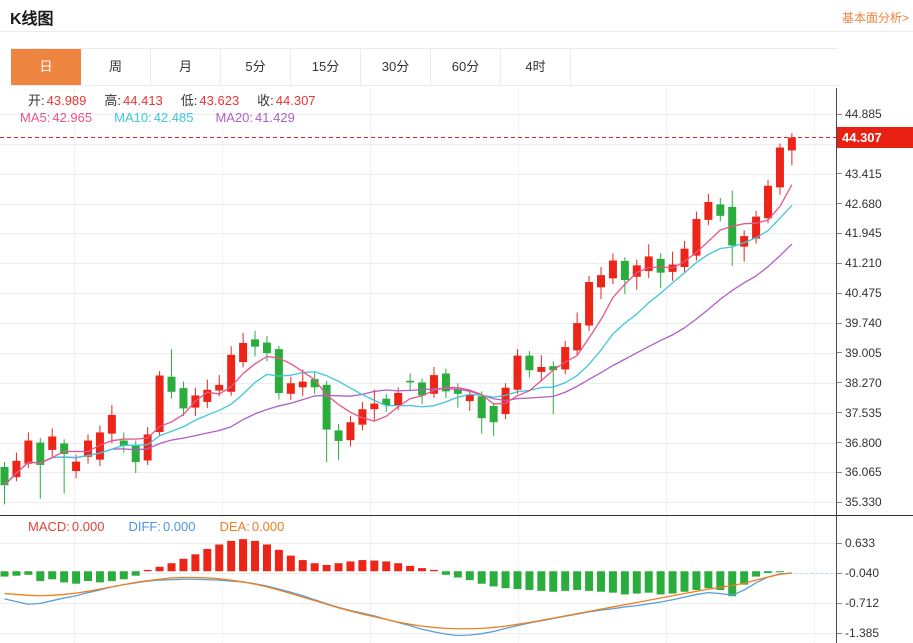 Image resolution: width=913 pixels, height=643 pixels. Describe the element at coordinates (189, 100) in the screenshot. I see `legend-label: 低:` at that location.